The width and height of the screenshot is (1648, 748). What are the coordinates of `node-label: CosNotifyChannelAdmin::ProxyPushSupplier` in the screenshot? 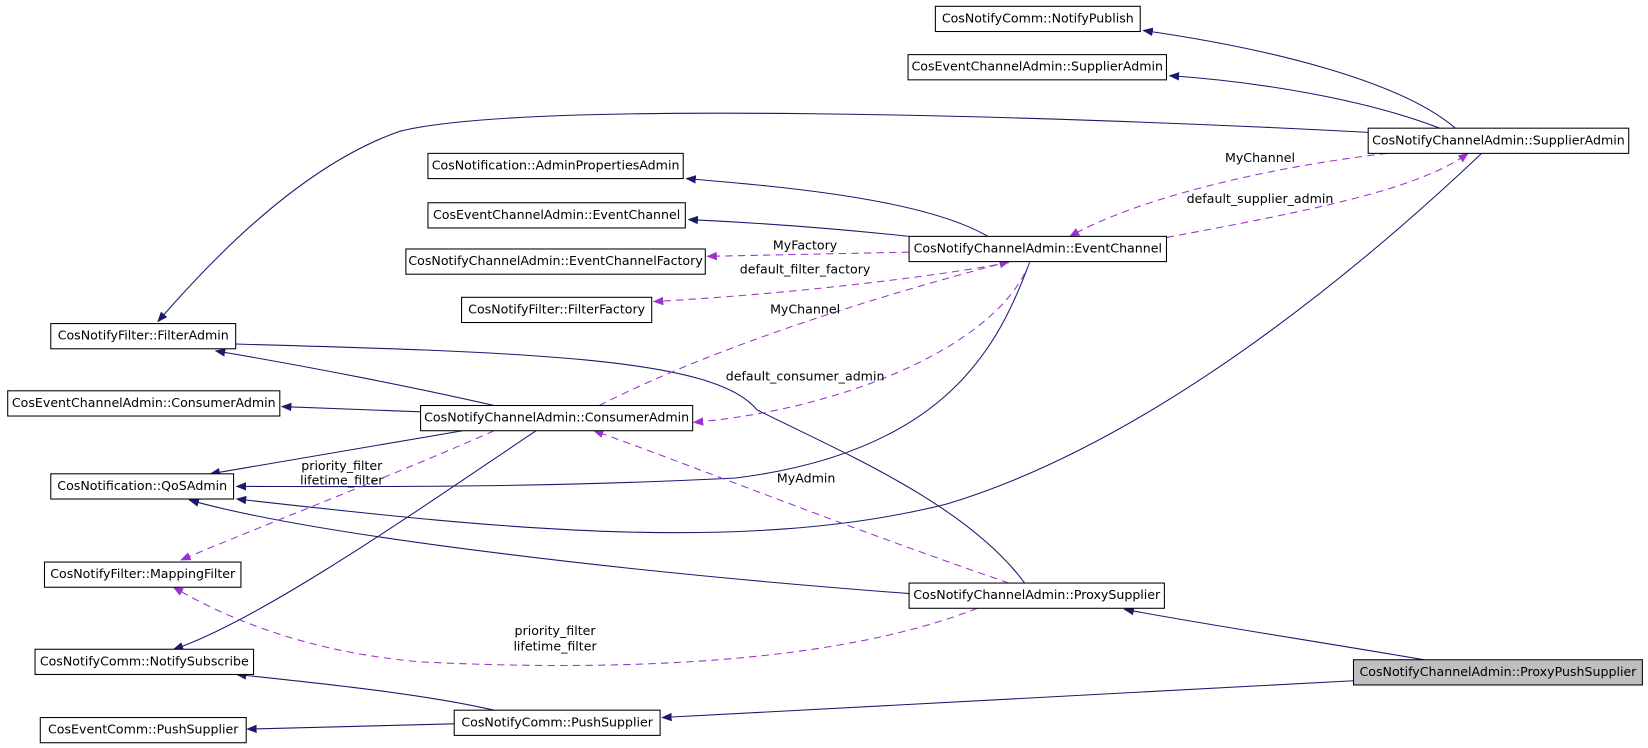 It's located at (1498, 671).